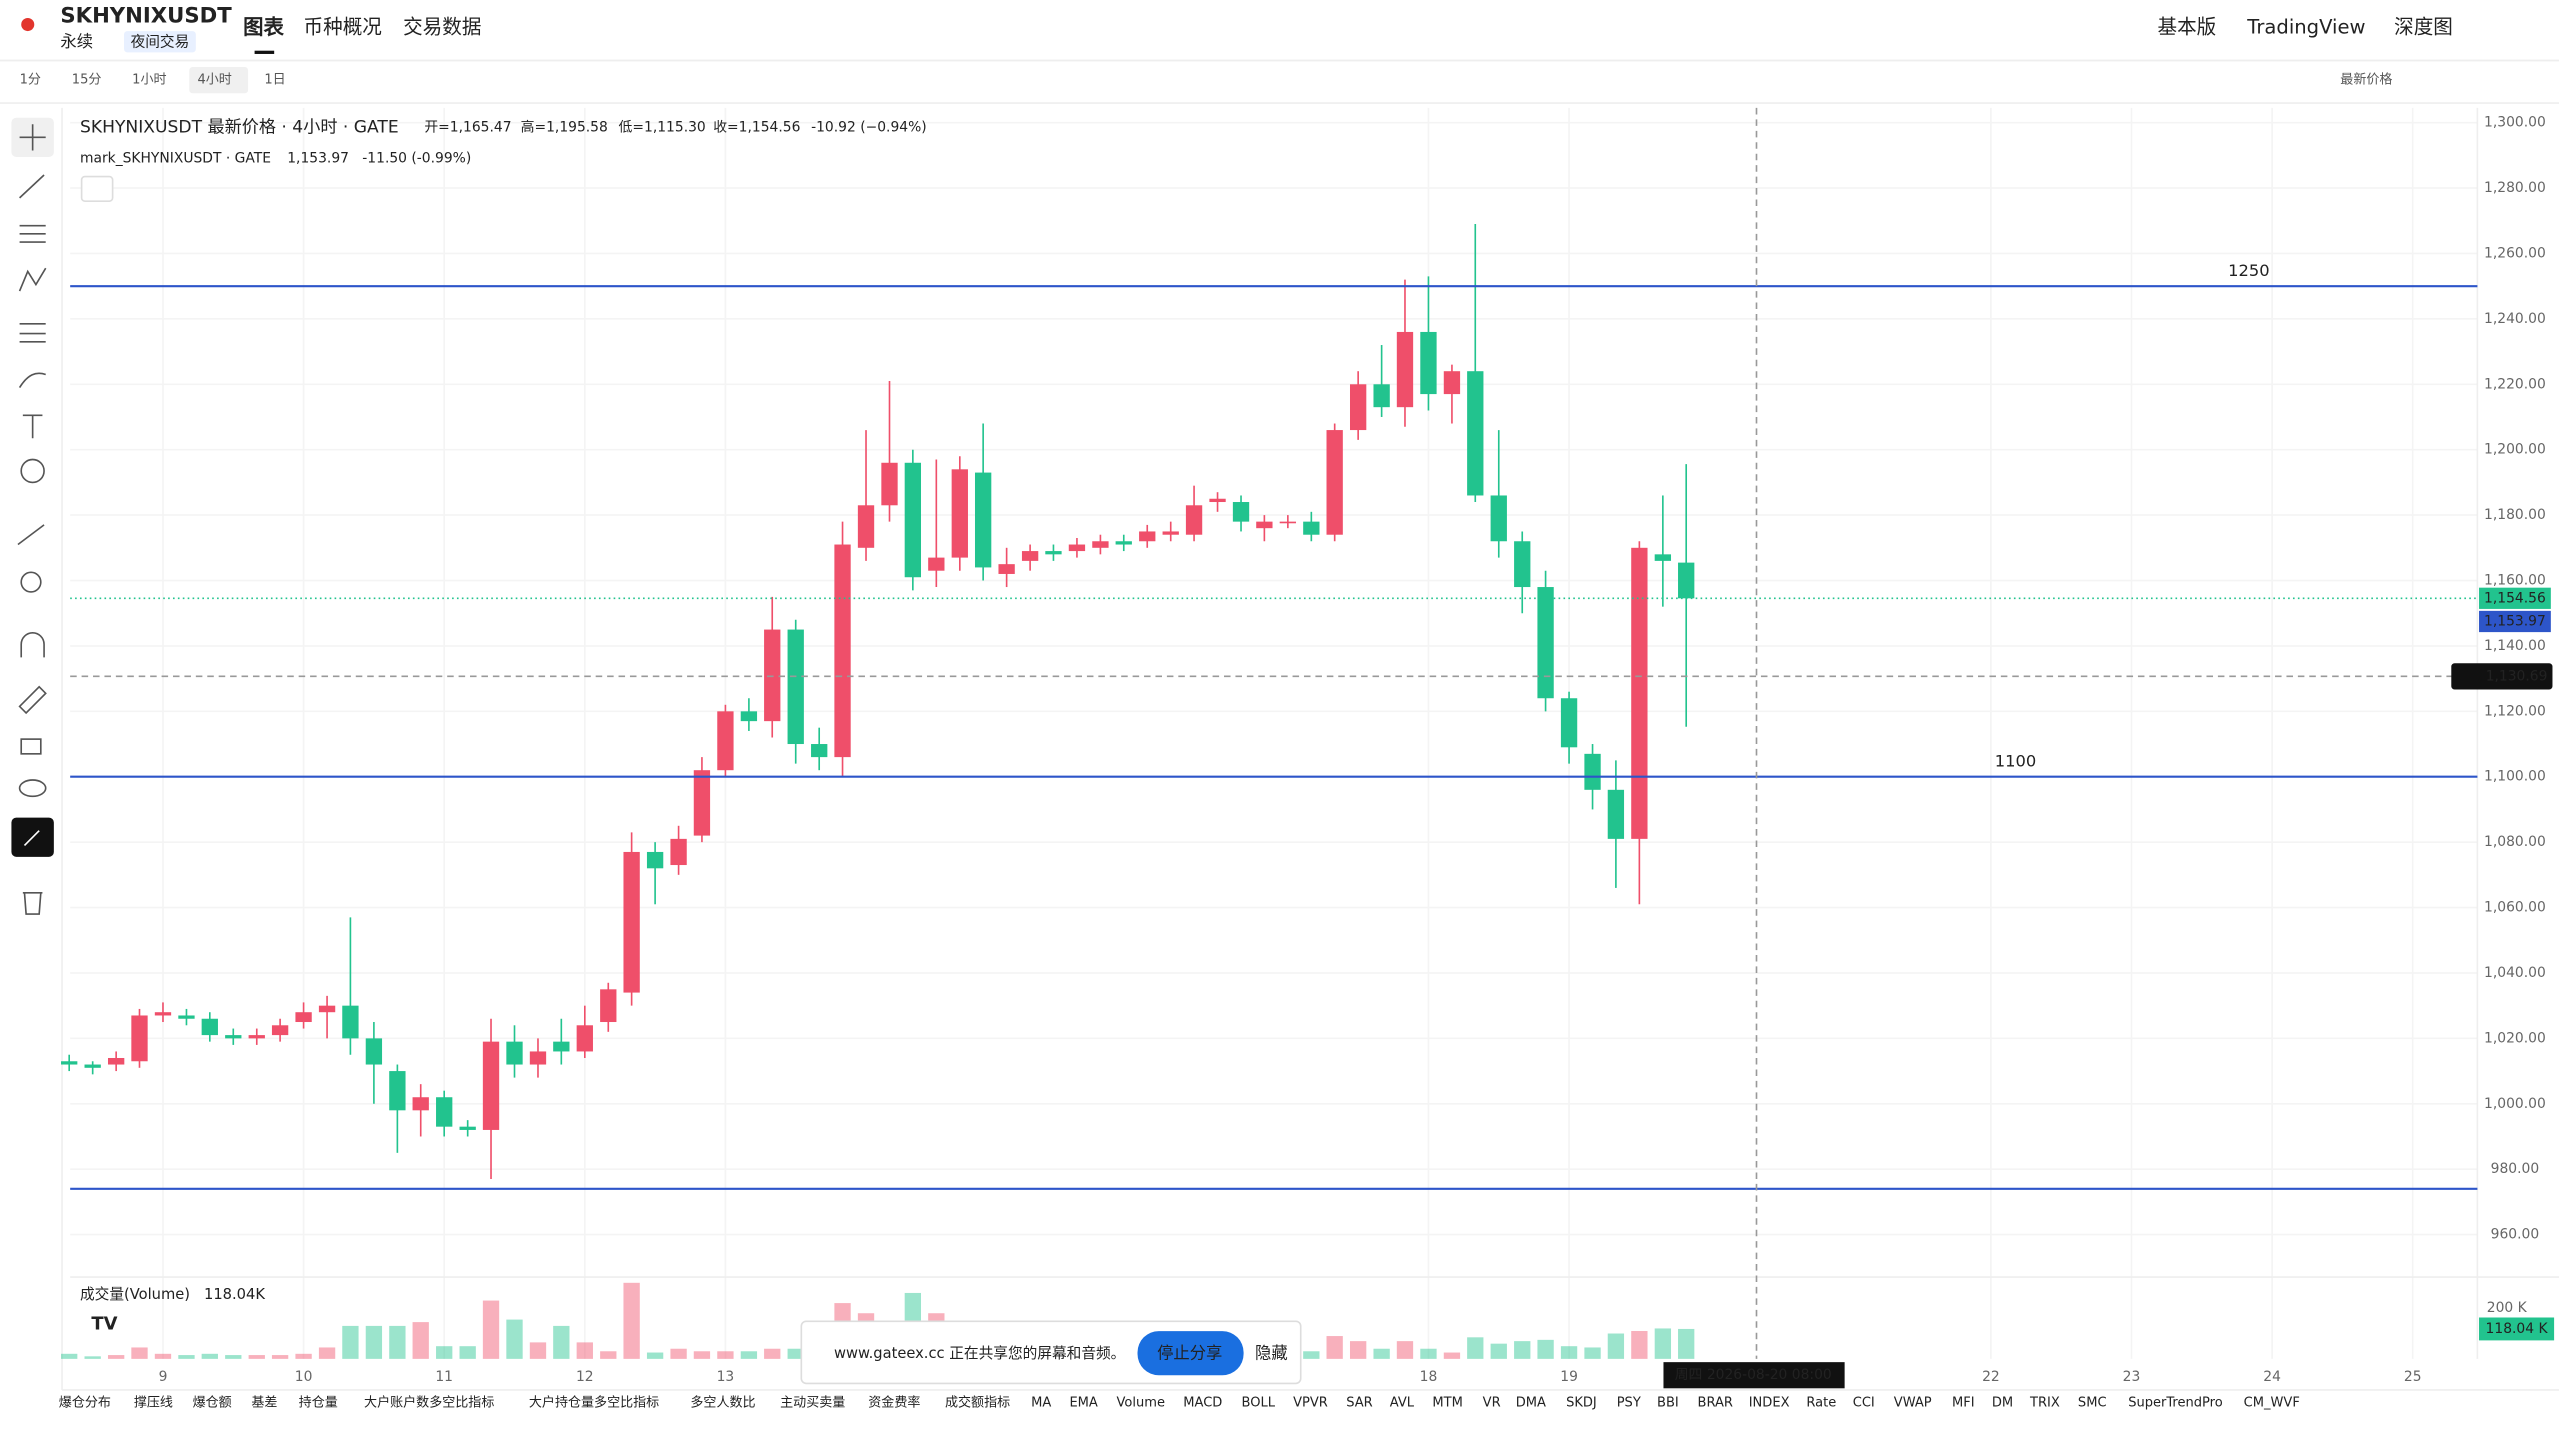 This screenshot has height=1439, width=2559. Describe the element at coordinates (1715, 1403) in the screenshot. I see `indicator-tab: BRAR` at that location.